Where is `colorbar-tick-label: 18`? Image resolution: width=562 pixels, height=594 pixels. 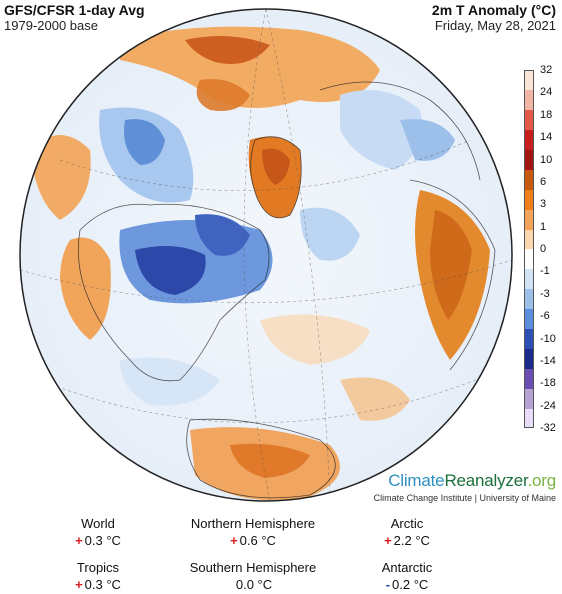 colorbar-tick-label: 18 is located at coordinates (546, 114).